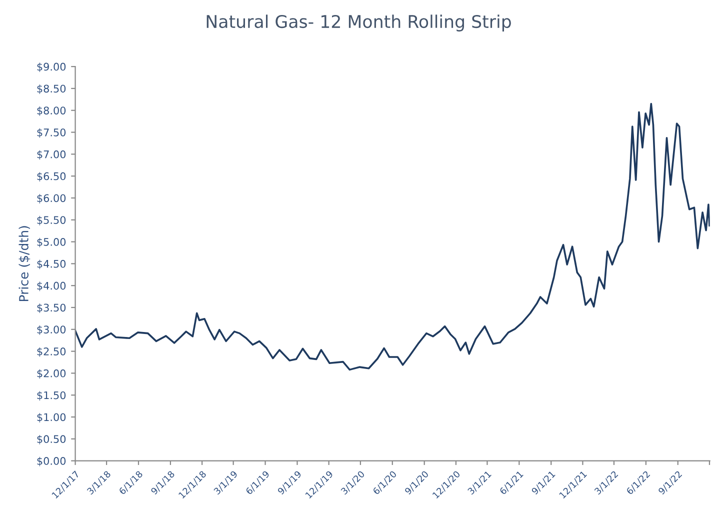 This screenshot has width=717, height=512. I want to click on y-tick-label: $6.50, so click(51, 177).